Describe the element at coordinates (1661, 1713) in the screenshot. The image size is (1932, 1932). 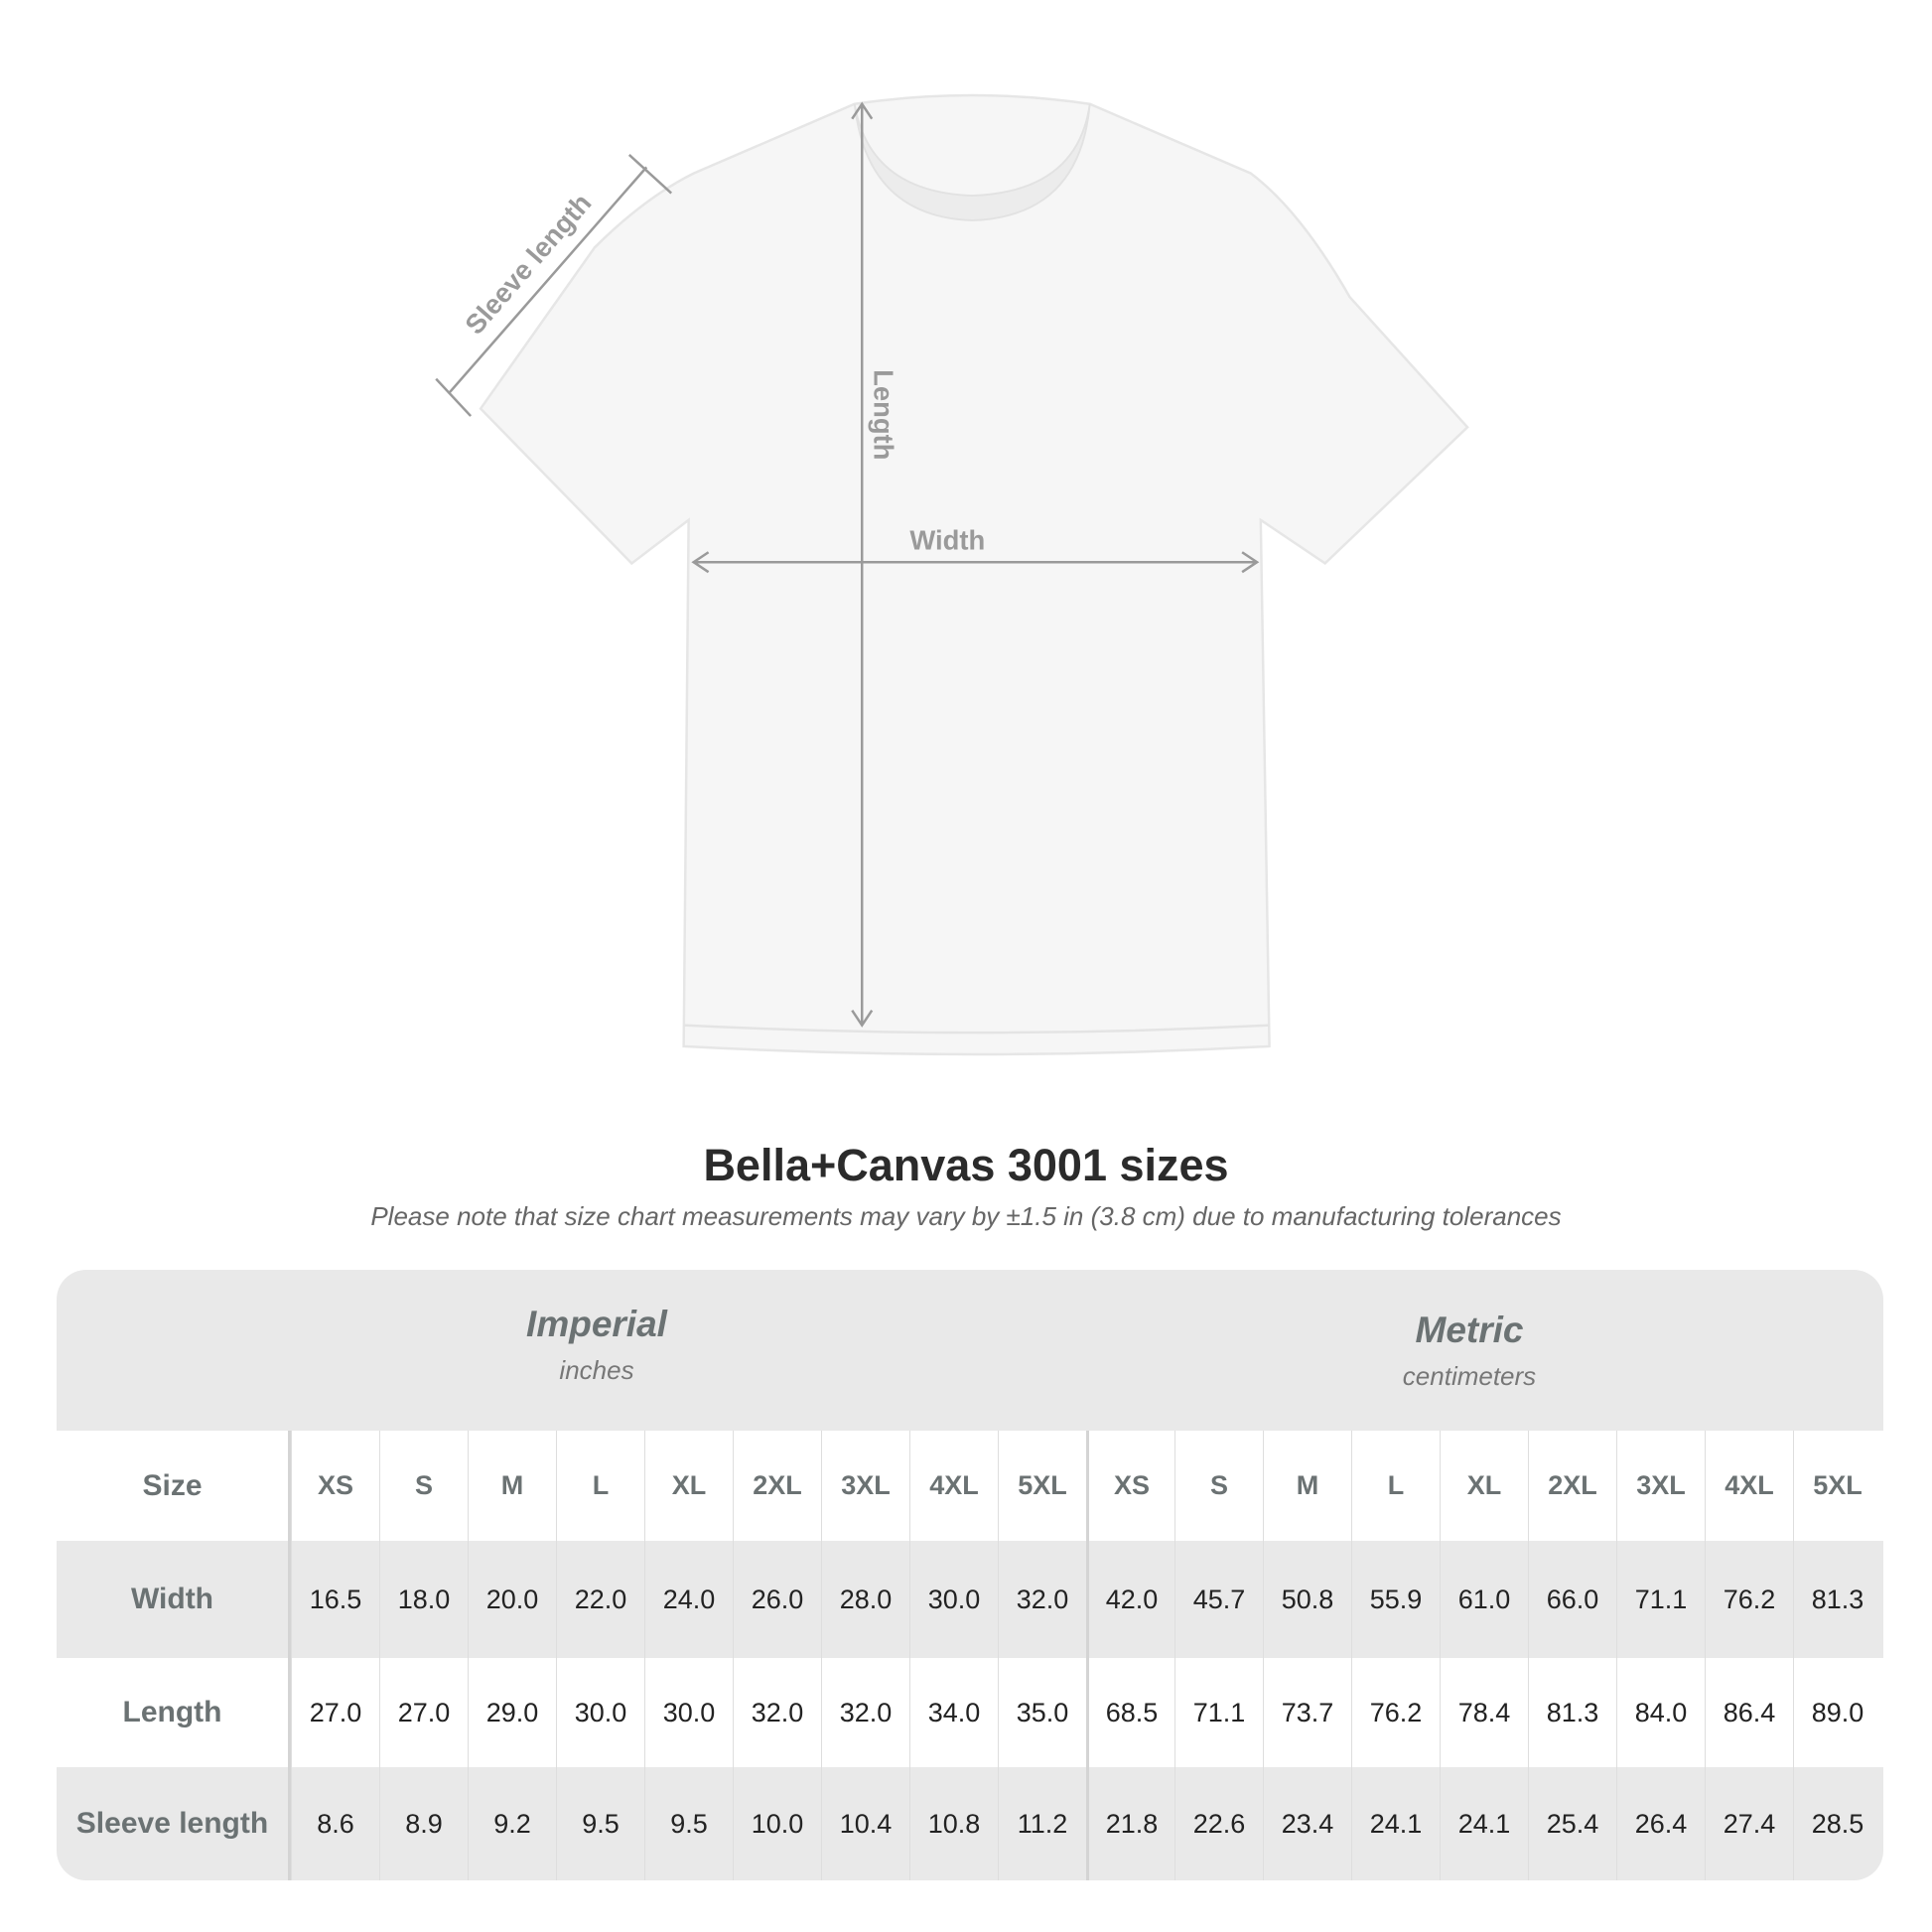
I see `metric-value-cell: 84.0` at that location.